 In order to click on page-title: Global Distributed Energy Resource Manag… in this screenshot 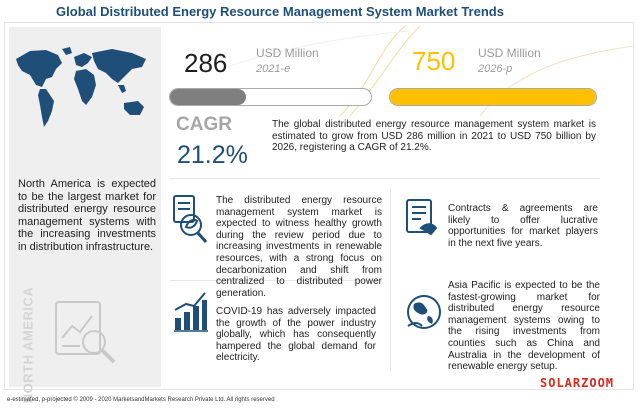, I will do `click(280, 11)`.